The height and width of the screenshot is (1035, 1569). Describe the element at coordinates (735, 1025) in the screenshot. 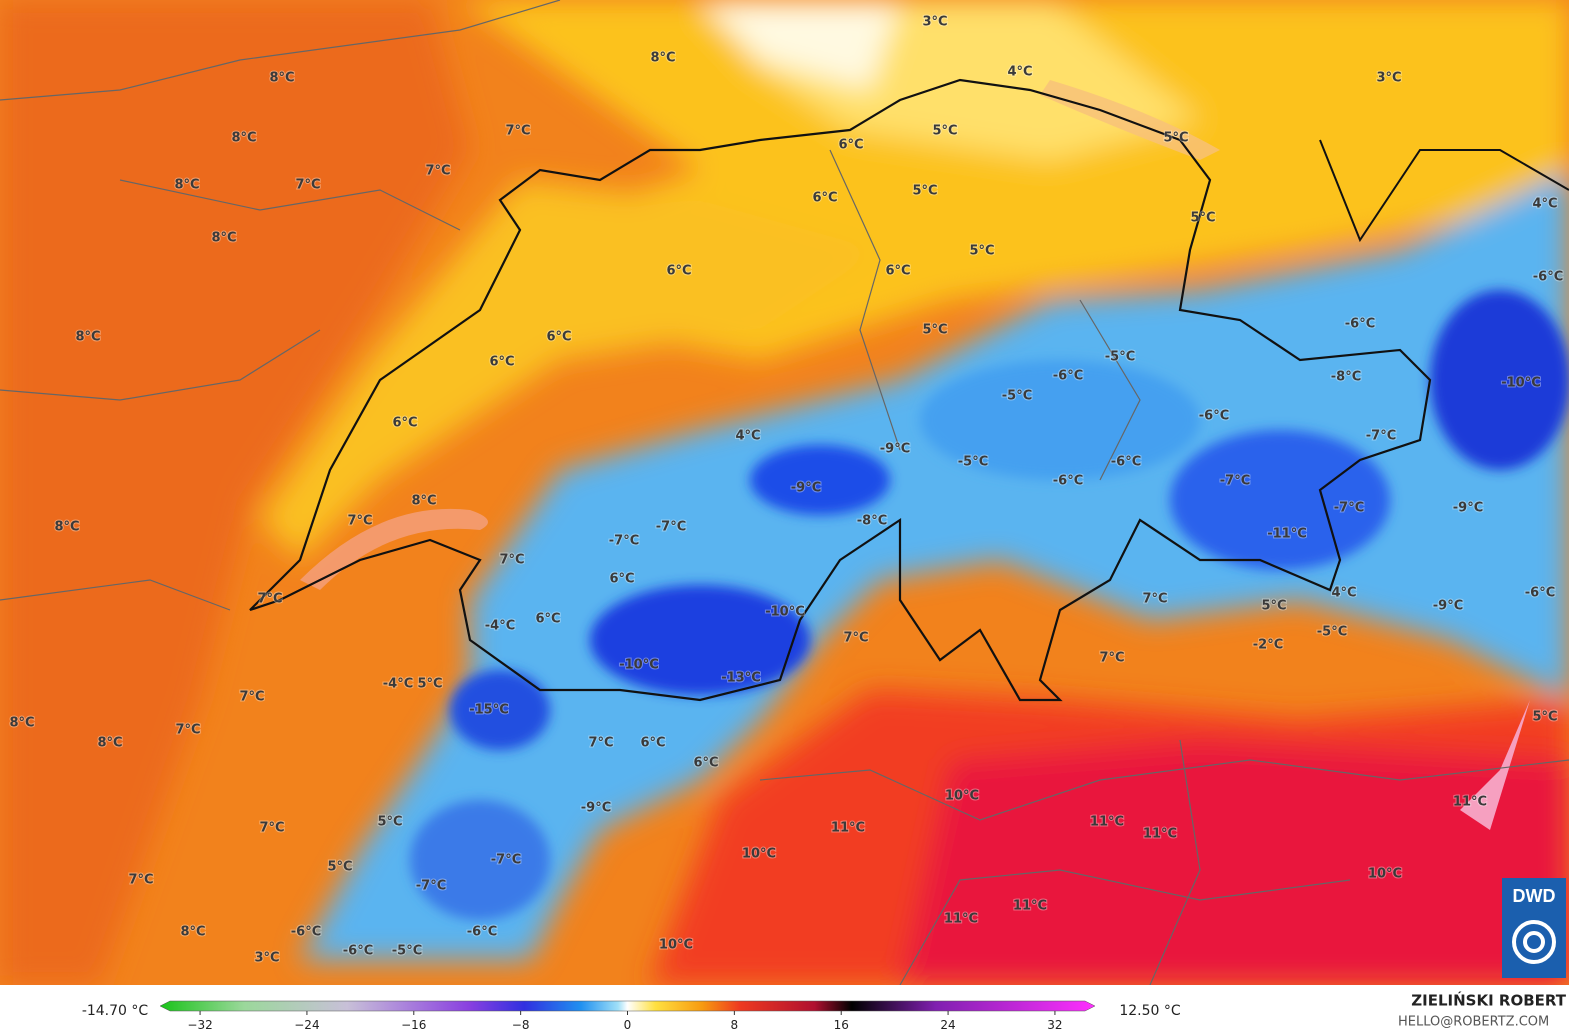

I see `colorbar-tick-label: 8` at that location.